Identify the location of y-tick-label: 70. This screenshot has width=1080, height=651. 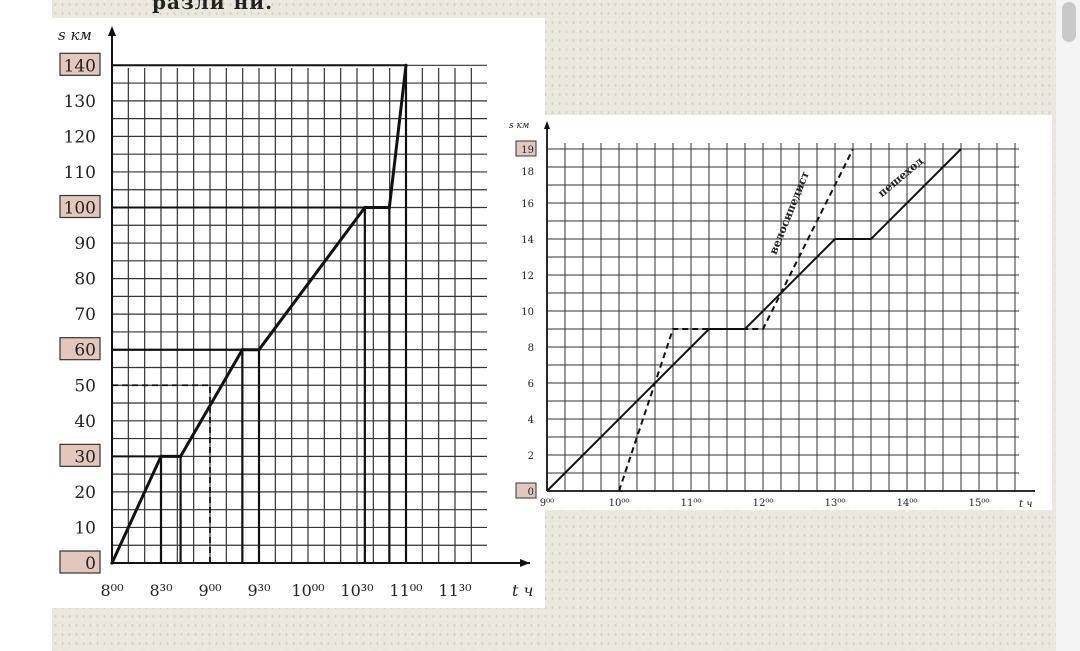
(85, 315).